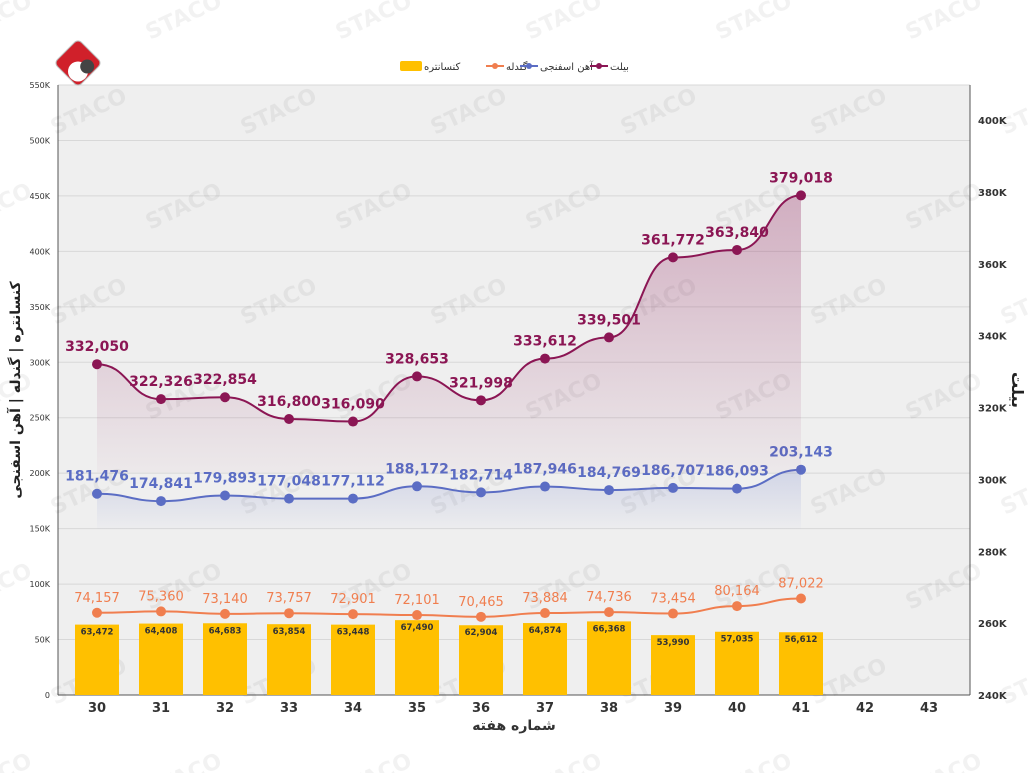 This screenshot has height=773, width=1030. I want to click on data-label: 174,841, so click(161, 484).